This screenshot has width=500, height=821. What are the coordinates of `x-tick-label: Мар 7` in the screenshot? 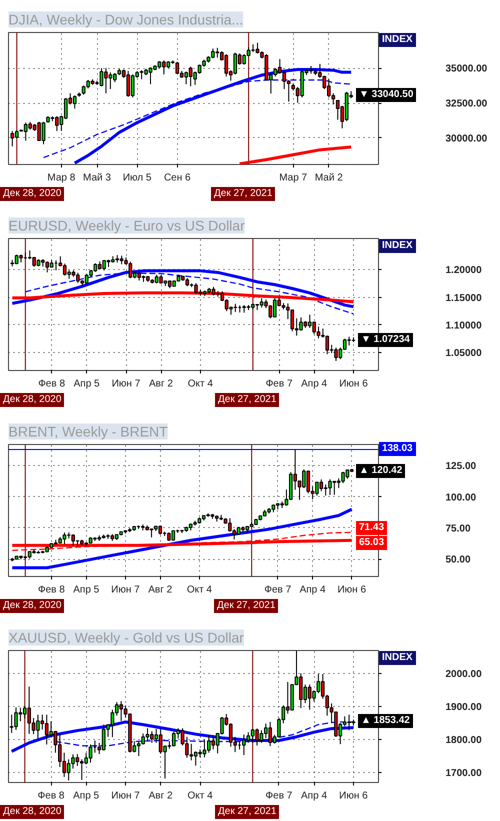 It's located at (293, 178).